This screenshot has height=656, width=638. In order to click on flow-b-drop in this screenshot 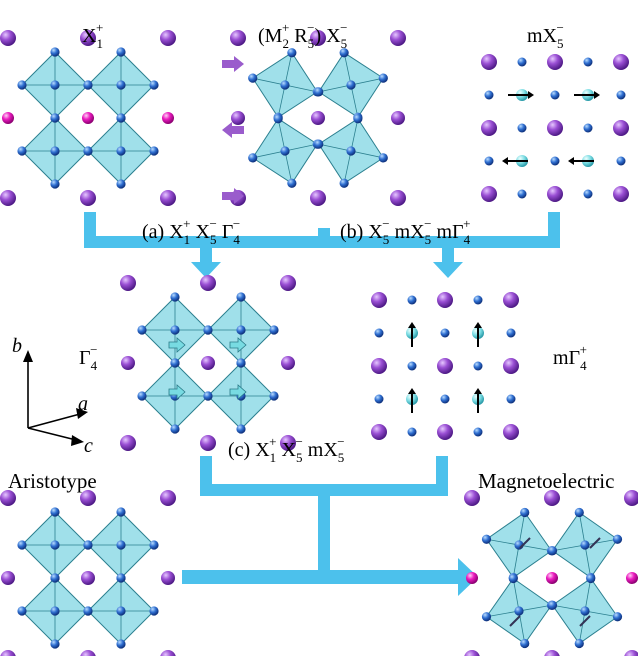, I will do `click(448, 255)`.